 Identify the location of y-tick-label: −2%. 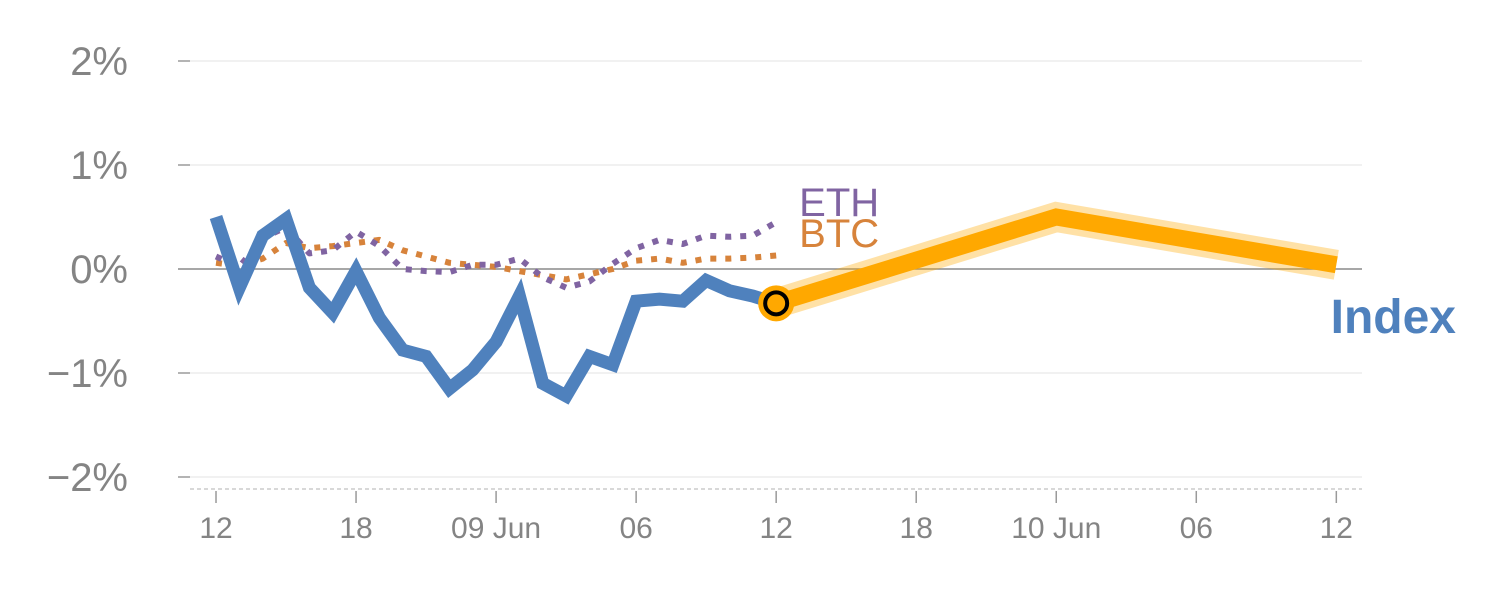
(87, 478).